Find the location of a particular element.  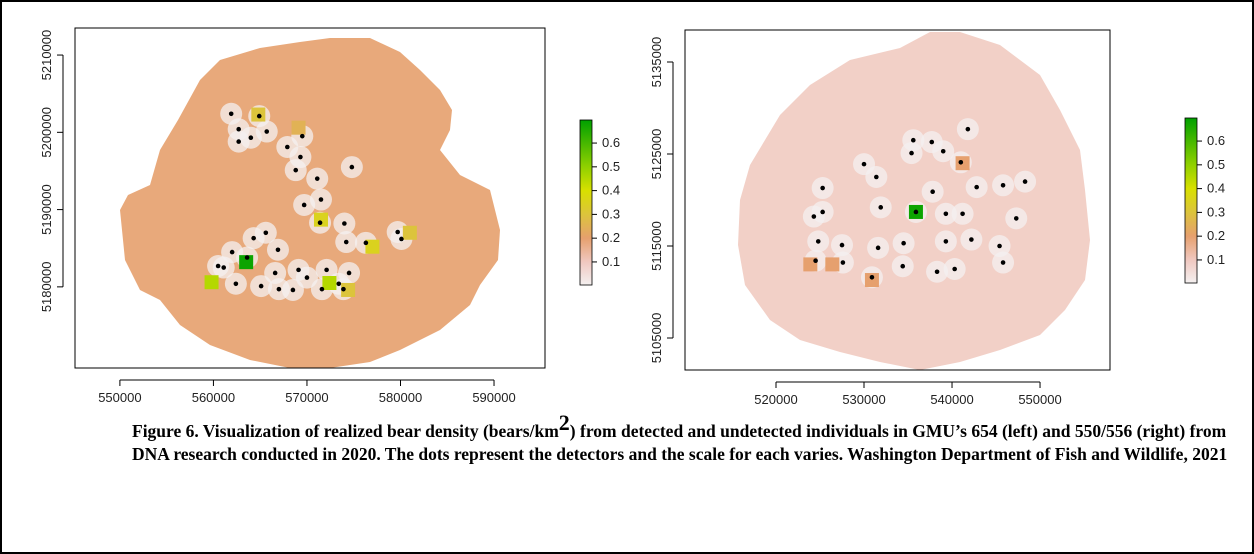

colorbar-tick-label: 0.3 is located at coordinates (1216, 211).